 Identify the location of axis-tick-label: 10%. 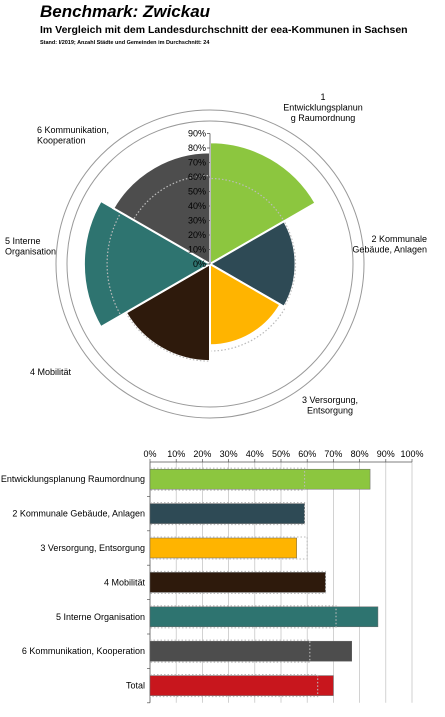
(197, 250).